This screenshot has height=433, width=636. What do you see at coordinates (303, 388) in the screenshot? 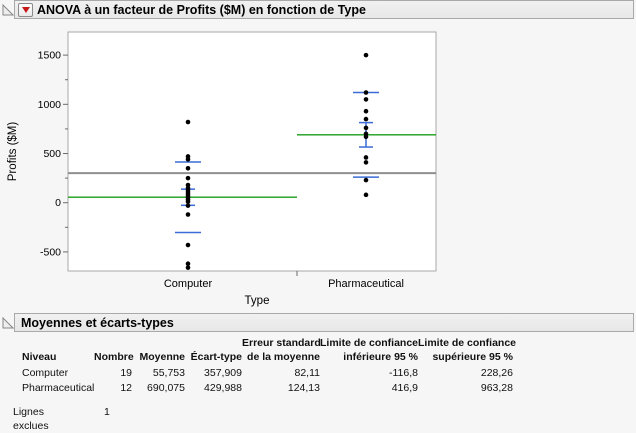
I see `value-cell: 124,13` at bounding box center [303, 388].